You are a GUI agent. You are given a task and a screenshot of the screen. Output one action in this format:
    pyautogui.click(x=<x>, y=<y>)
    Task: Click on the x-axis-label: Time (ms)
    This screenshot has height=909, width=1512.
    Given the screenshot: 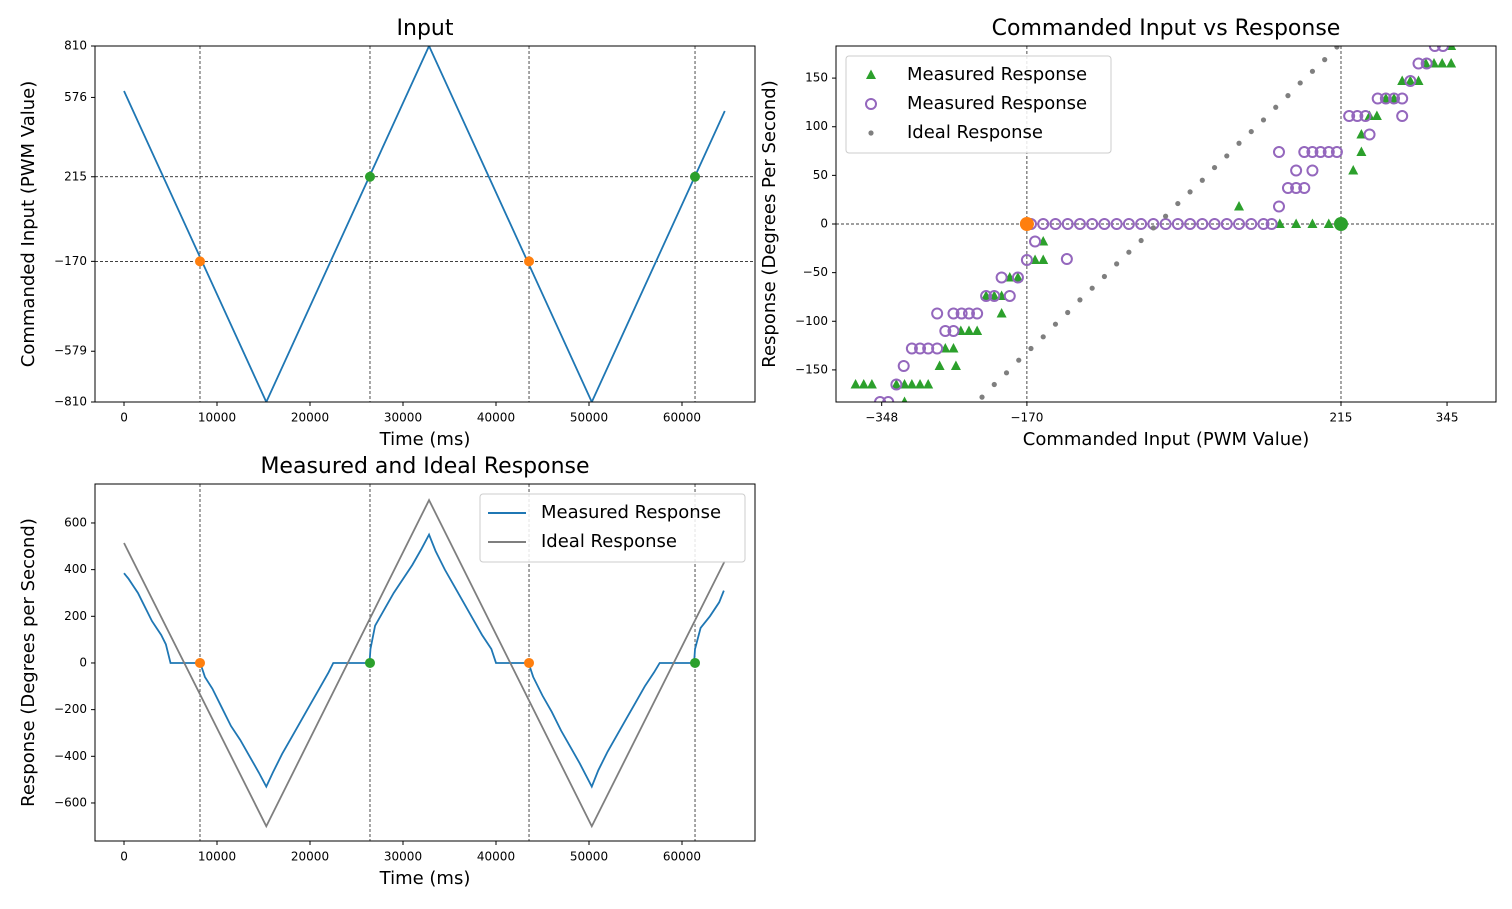 What is the action you would take?
    pyautogui.click(x=425, y=878)
    